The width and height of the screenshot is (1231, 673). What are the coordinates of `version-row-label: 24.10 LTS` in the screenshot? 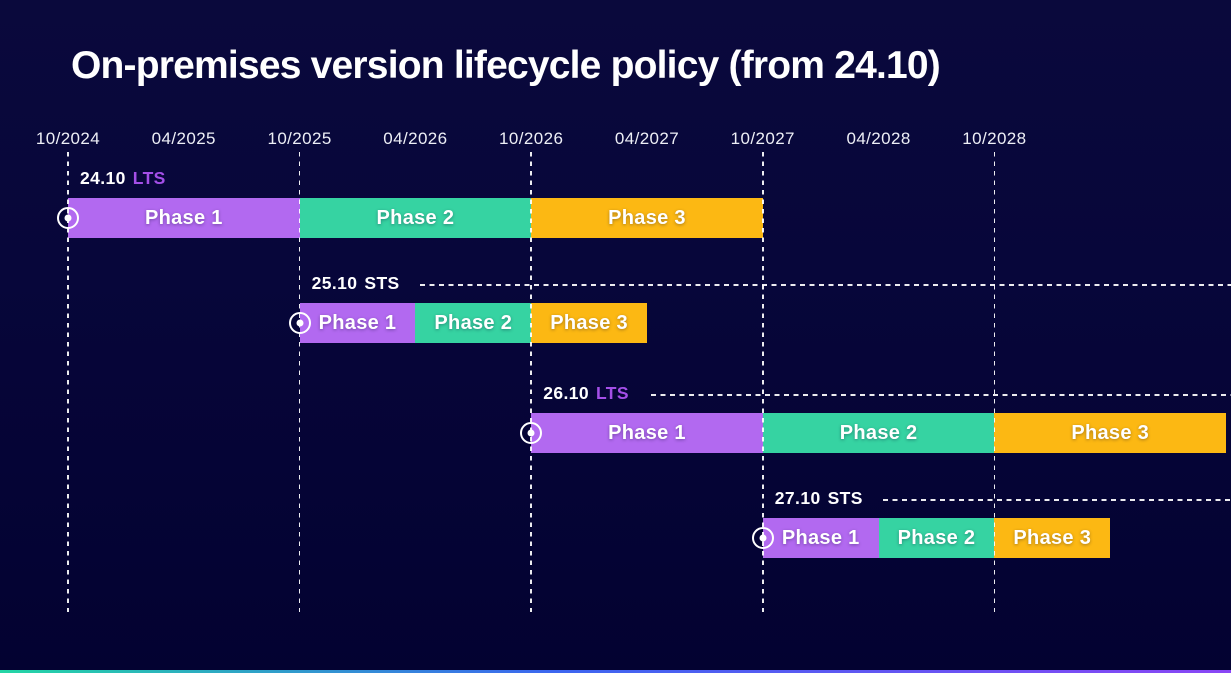 It's located at (123, 178).